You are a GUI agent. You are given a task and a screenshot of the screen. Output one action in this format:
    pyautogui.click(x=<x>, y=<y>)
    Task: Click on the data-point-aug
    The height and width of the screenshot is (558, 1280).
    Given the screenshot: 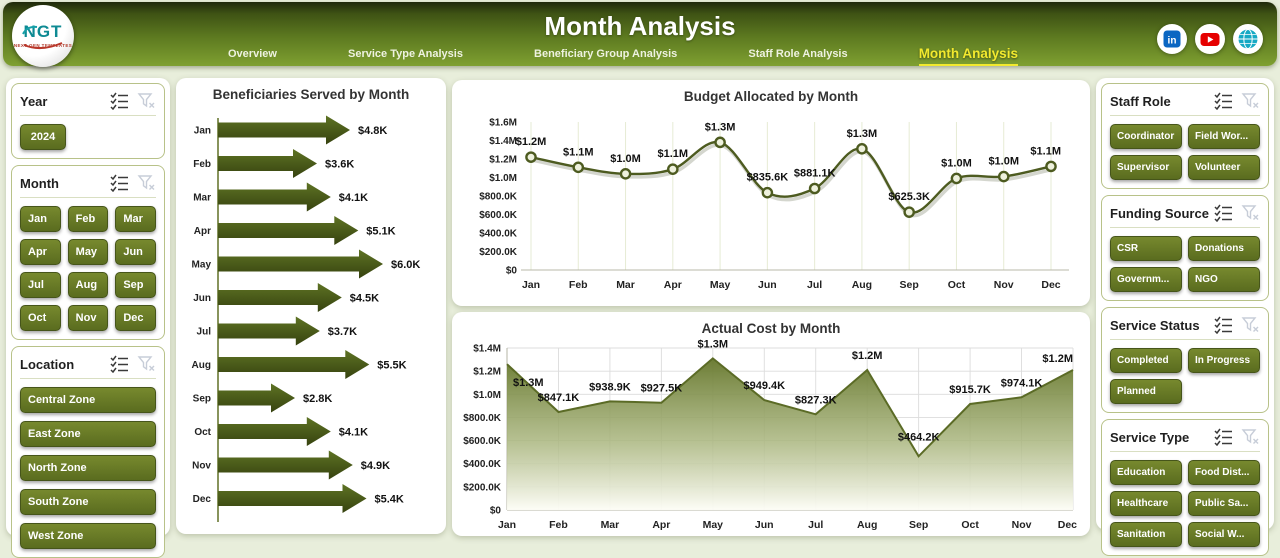 What is the action you would take?
    pyautogui.click(x=862, y=149)
    